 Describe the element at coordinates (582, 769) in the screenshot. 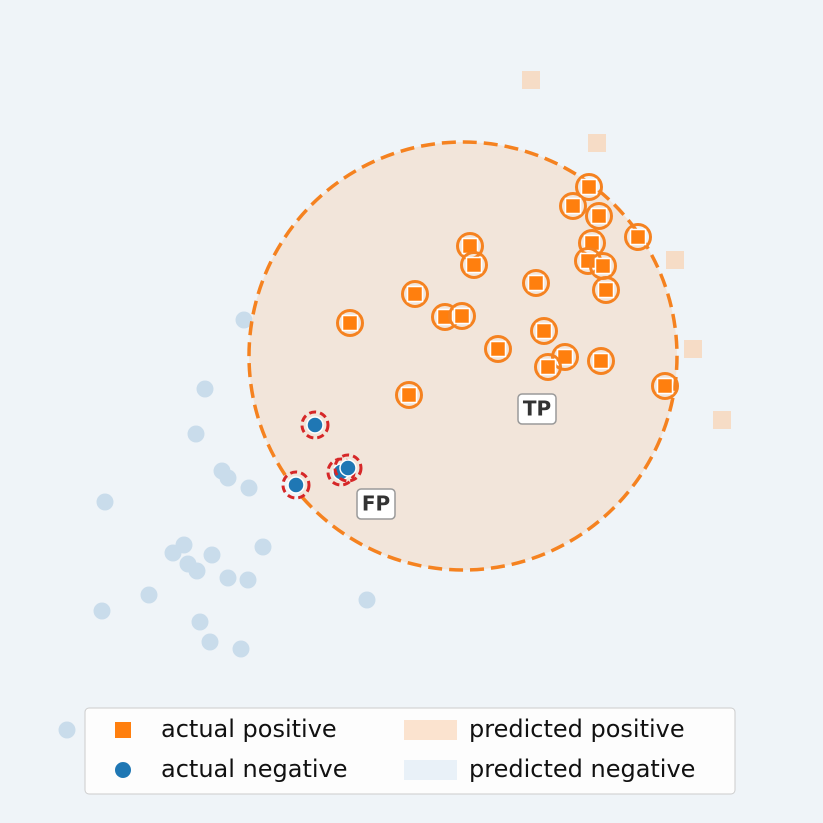

I see `legend-label: predicted negative` at that location.